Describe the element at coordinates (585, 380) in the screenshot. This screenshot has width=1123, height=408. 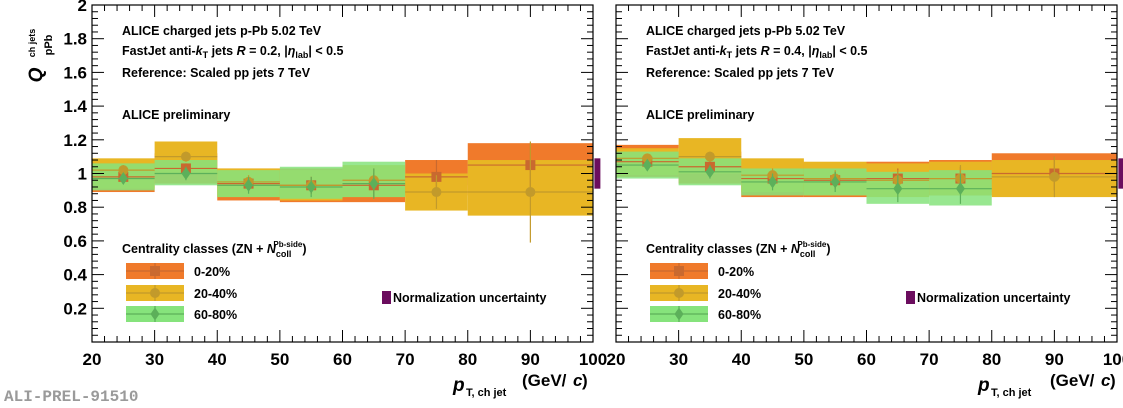
I see `x-axis-title-unit-close: )` at that location.